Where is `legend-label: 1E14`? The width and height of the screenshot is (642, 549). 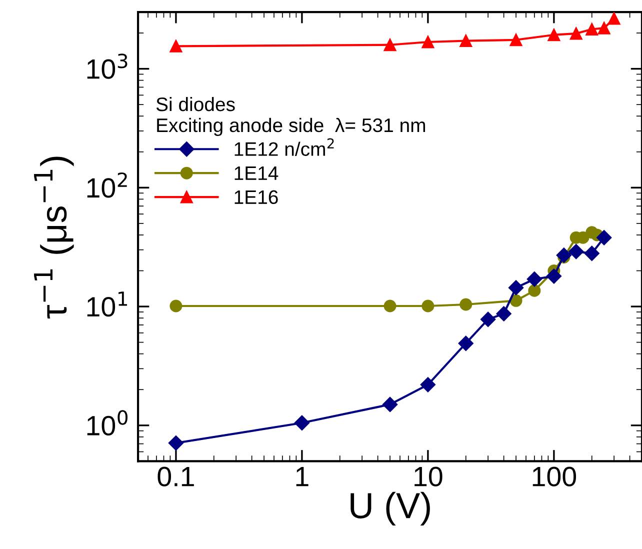
legend-label: 1E14 is located at coordinates (256, 173).